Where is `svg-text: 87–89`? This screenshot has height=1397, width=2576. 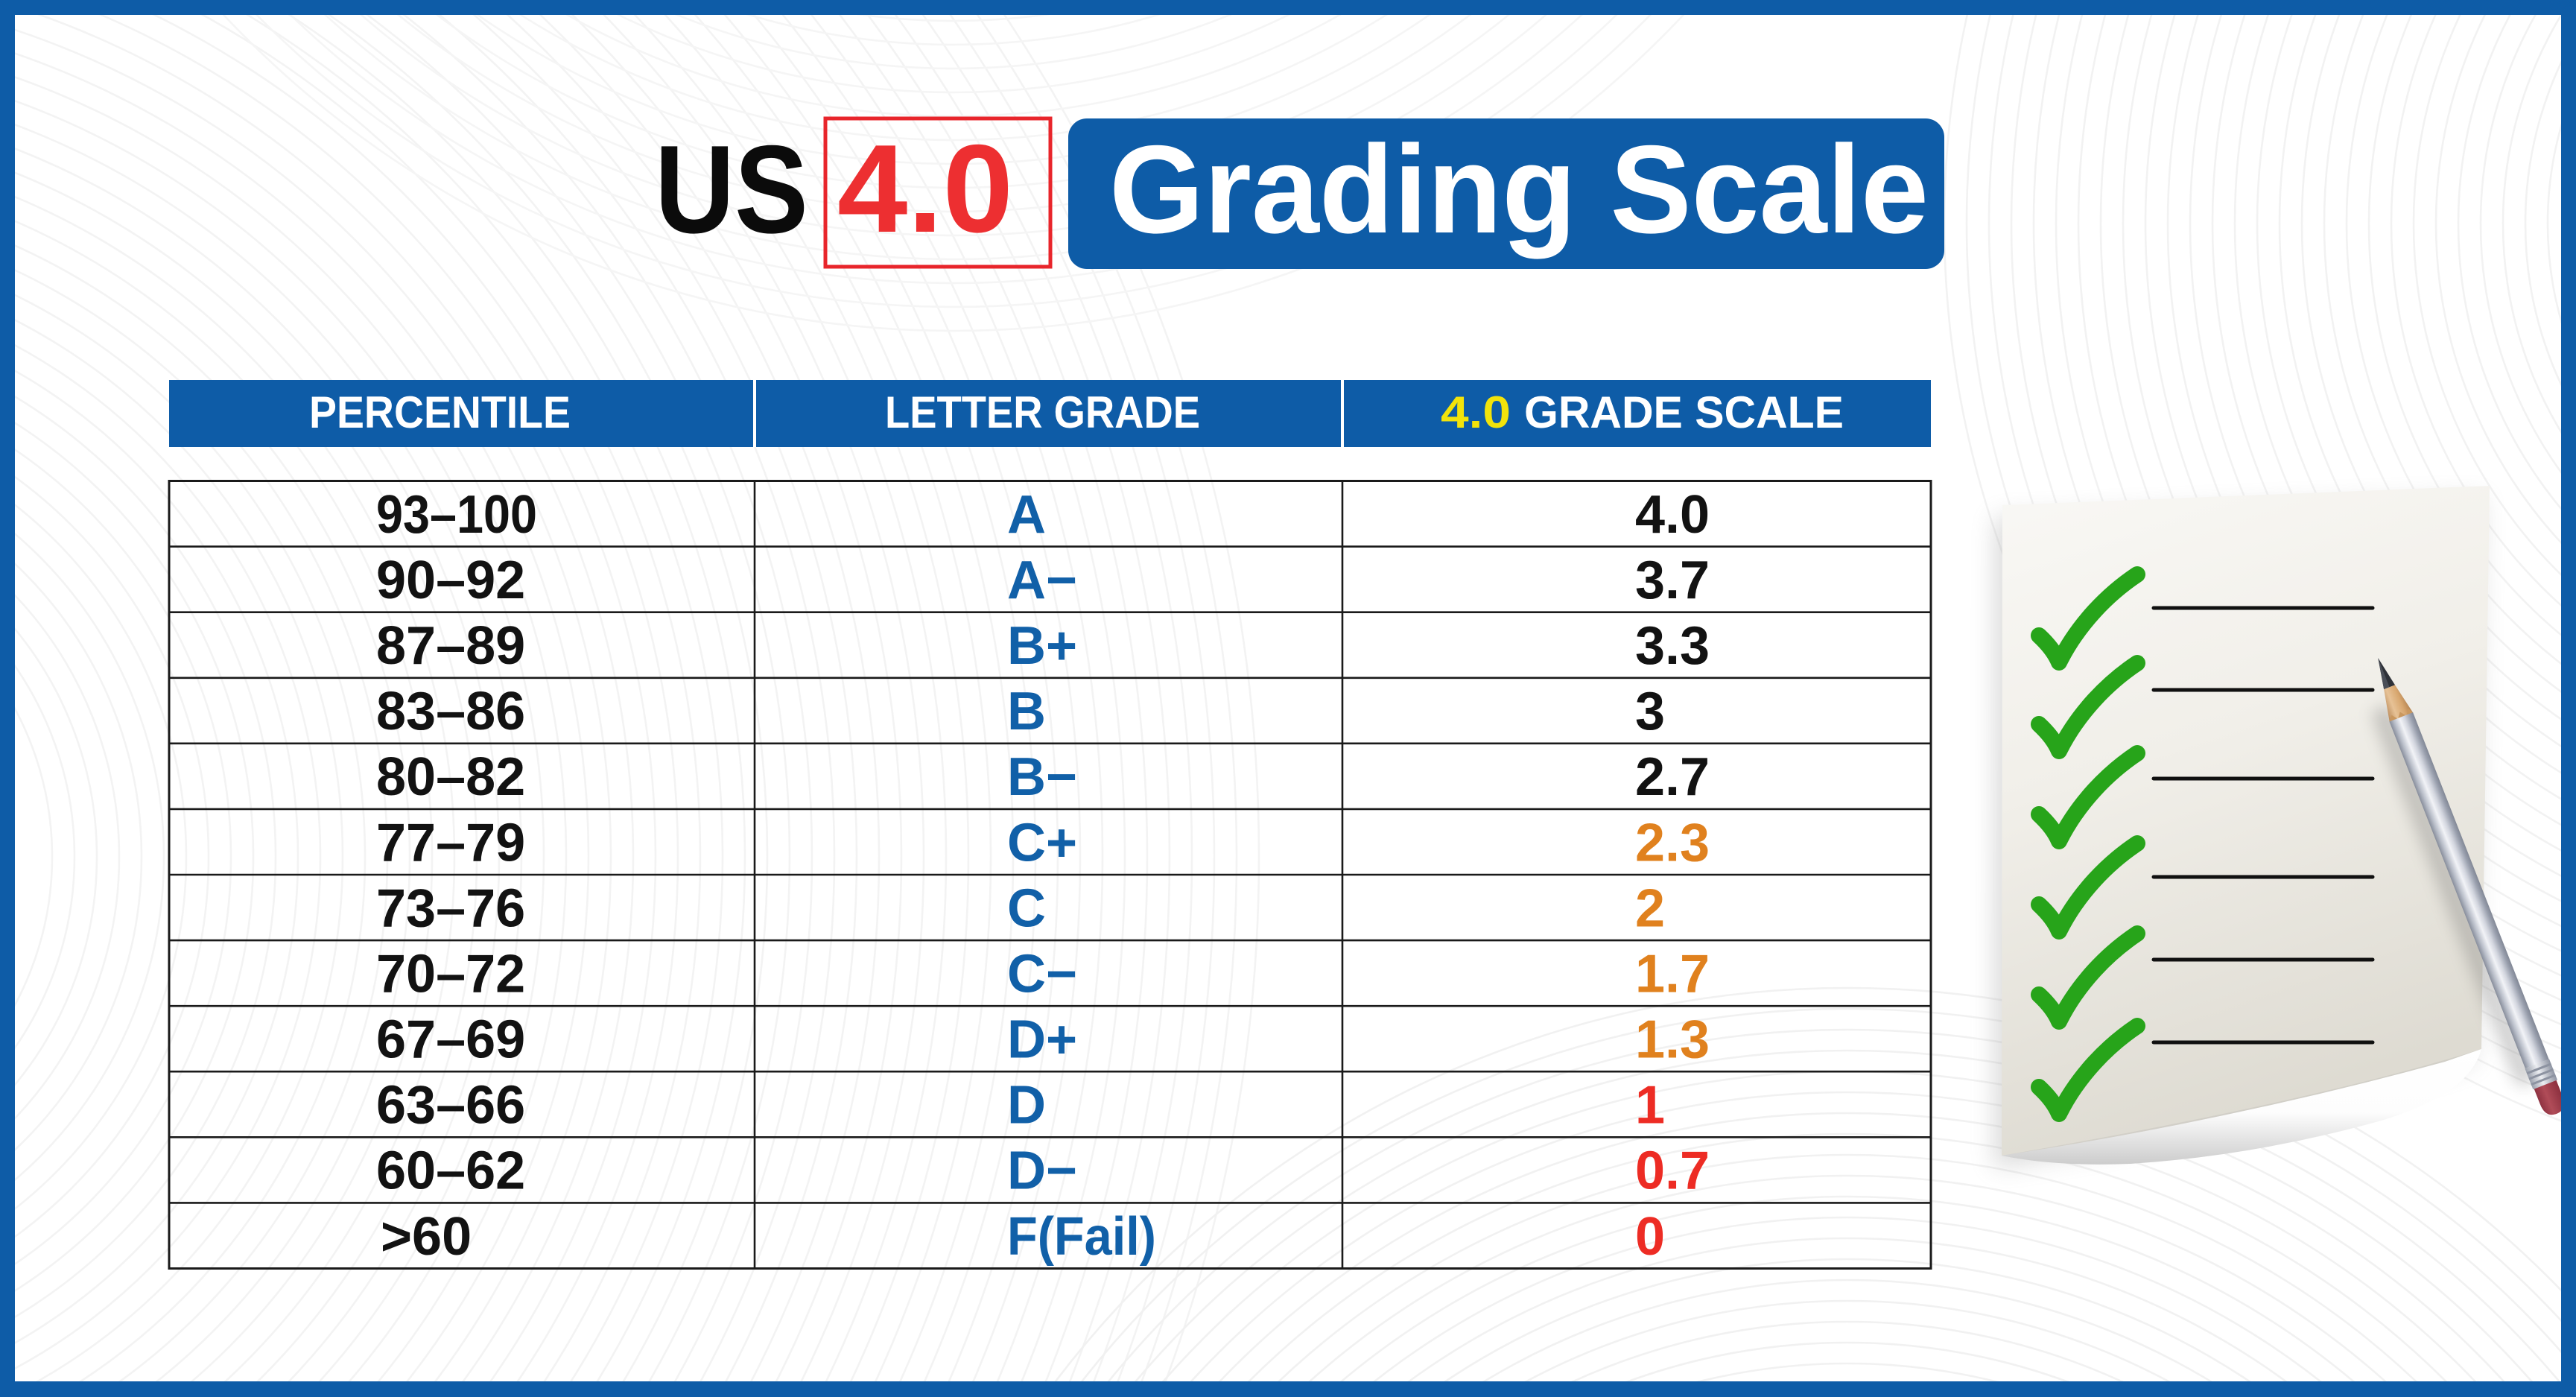
svg-text: 87–89 is located at coordinates (451, 646).